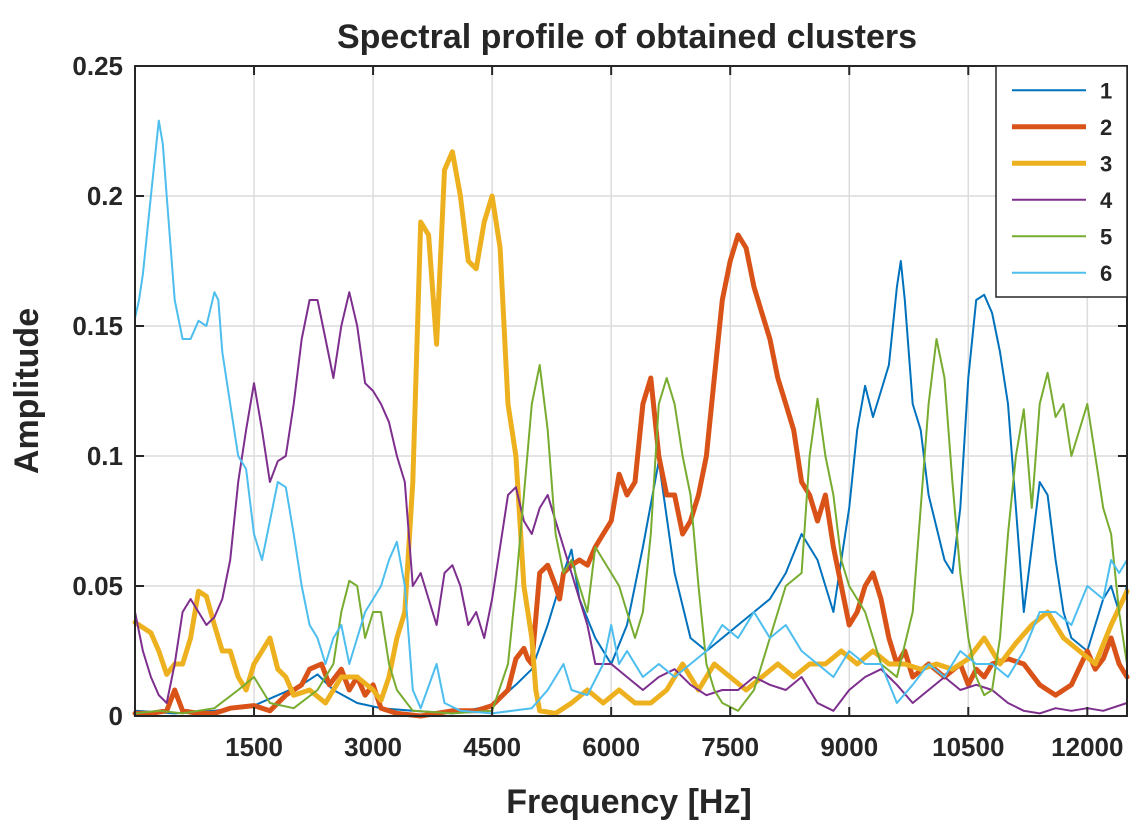  Describe the element at coordinates (1106, 273) in the screenshot. I see `legend-label: 6` at that location.